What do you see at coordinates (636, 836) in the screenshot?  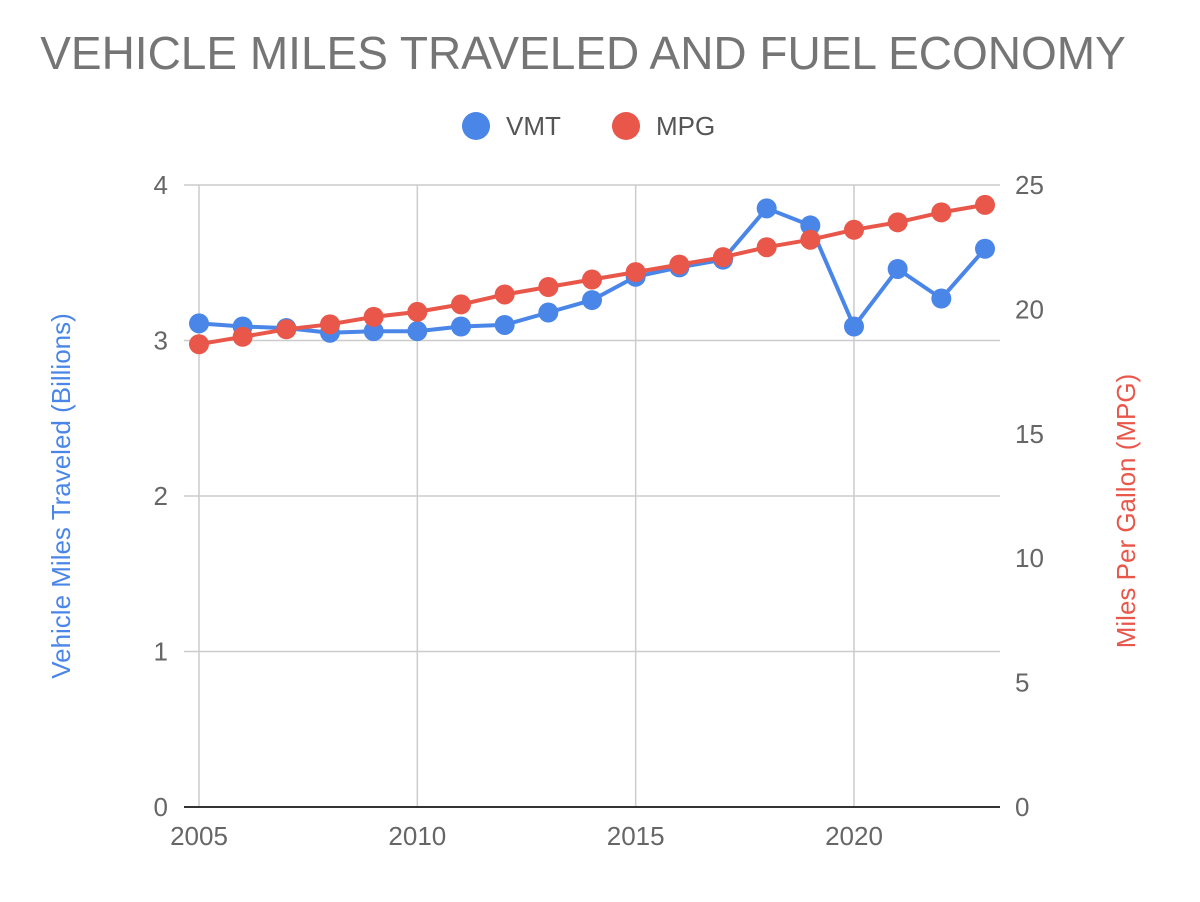 I see `x-tick-label: 2015` at bounding box center [636, 836].